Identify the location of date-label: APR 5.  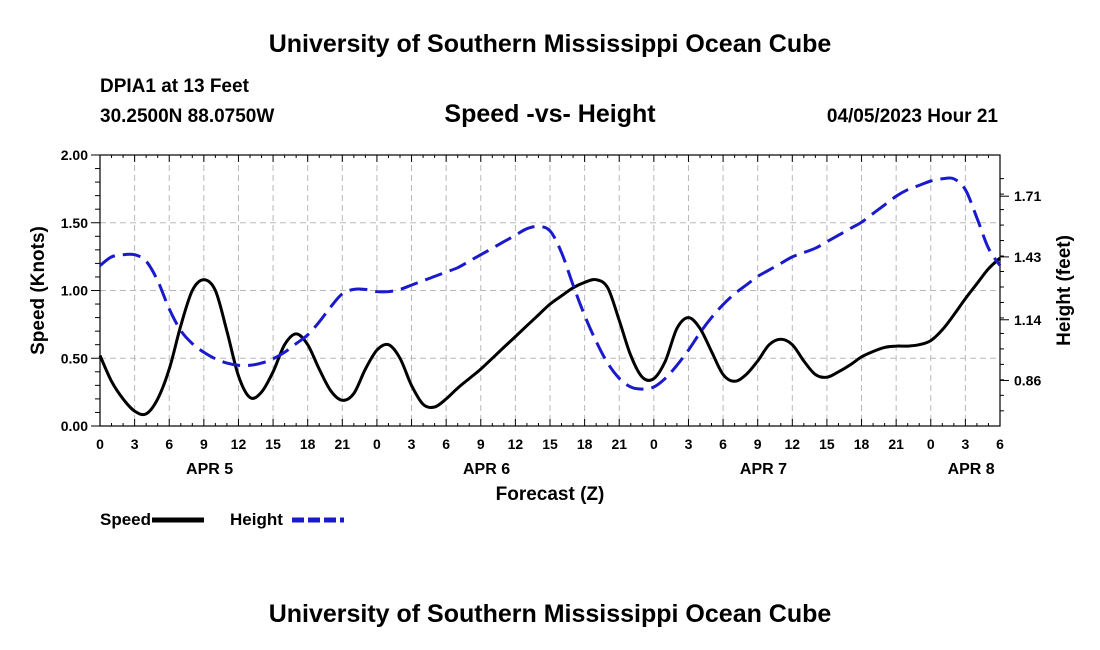
(209, 469).